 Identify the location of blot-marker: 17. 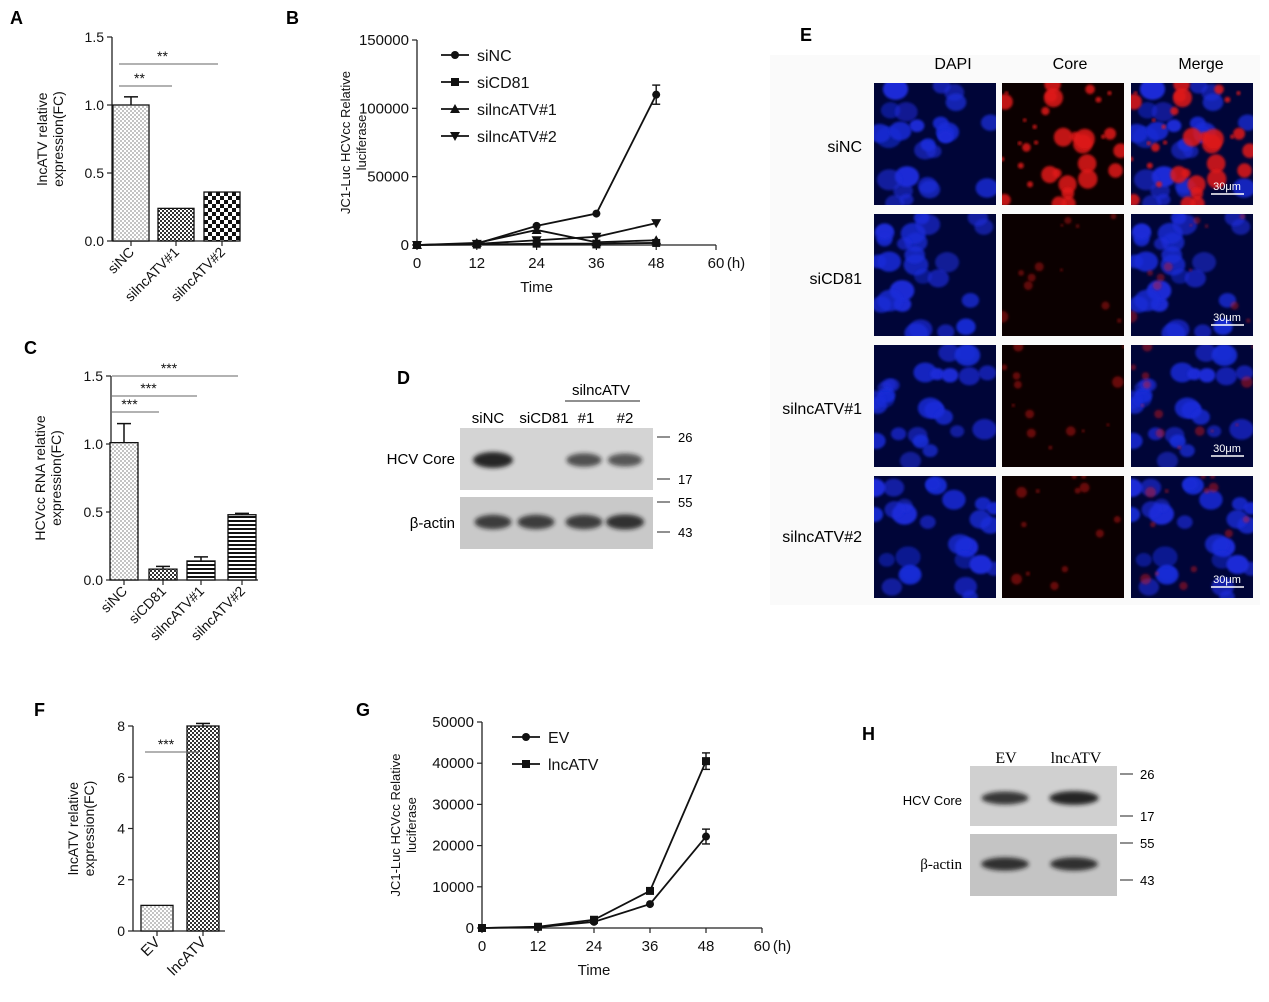
(1147, 816).